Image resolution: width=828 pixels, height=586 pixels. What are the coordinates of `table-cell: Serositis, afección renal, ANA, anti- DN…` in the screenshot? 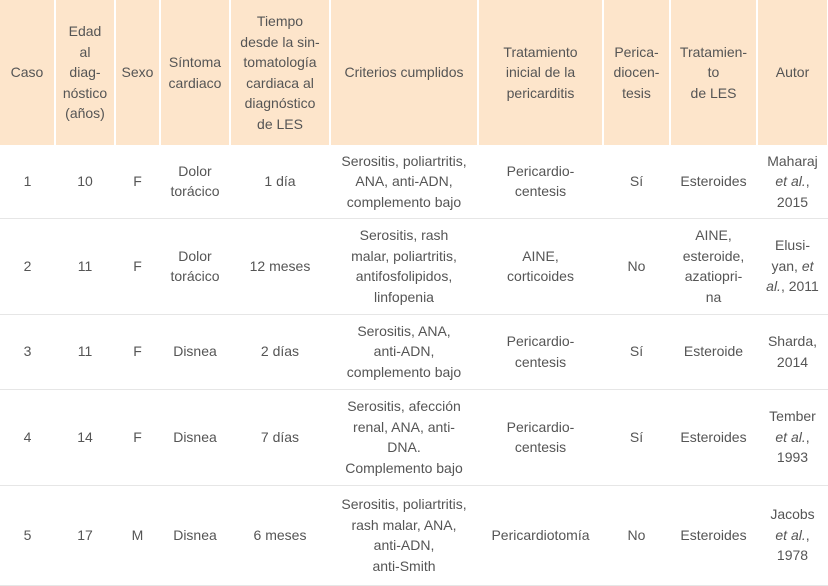 It's located at (404, 437).